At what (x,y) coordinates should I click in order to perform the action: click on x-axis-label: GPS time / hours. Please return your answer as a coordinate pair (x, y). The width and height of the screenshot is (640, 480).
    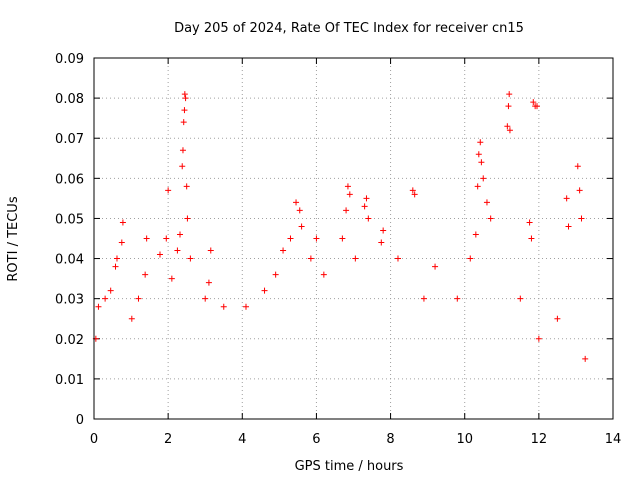
    Looking at the image, I should click on (349, 466).